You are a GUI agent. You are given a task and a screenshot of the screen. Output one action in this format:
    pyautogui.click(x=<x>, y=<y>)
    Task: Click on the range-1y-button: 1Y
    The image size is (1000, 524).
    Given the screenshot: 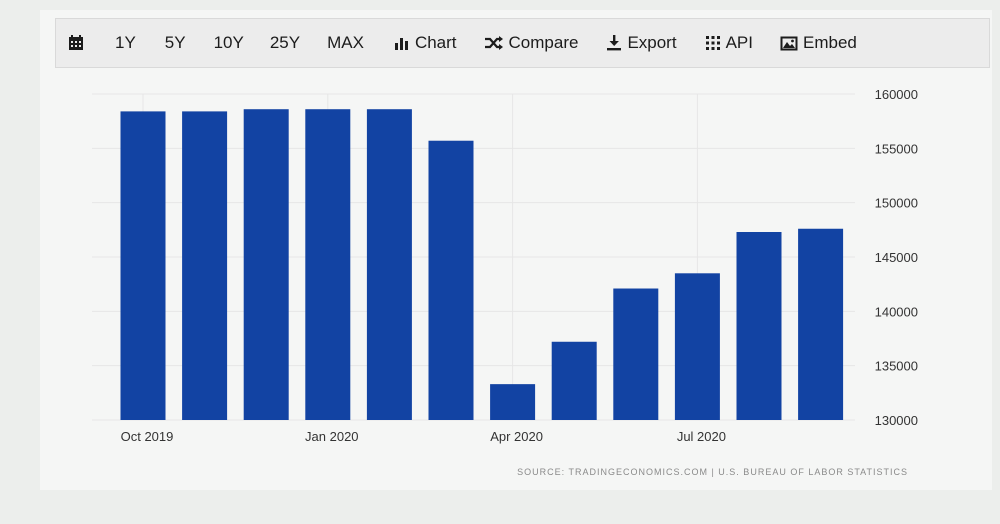 What is the action you would take?
    pyautogui.click(x=125, y=42)
    